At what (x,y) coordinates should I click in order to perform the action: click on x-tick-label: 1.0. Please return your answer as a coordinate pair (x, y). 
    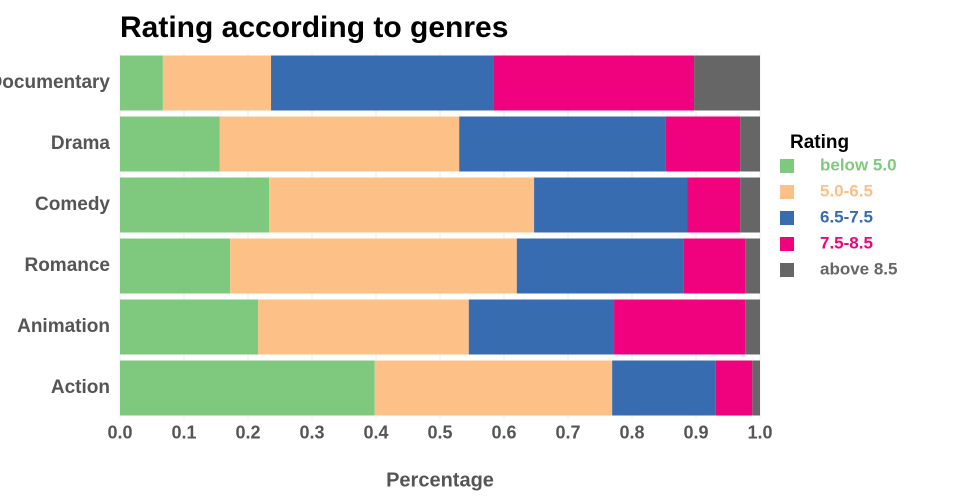
    Looking at the image, I should click on (759, 432).